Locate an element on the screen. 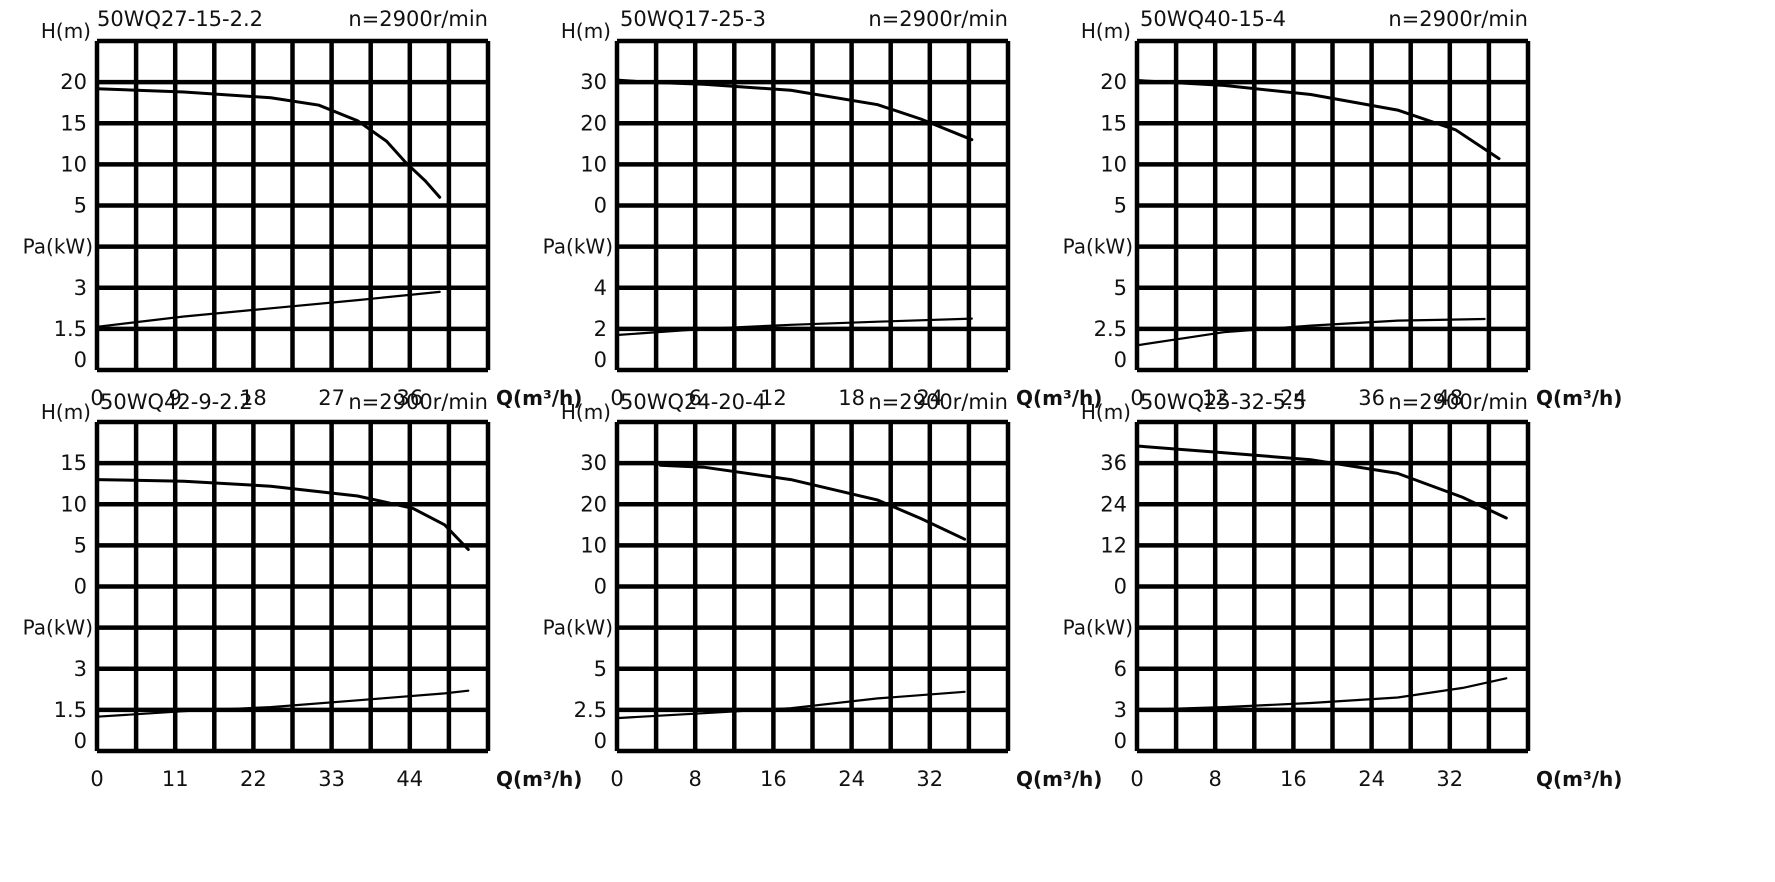 The height and width of the screenshot is (882, 1775). chart-model-title: 50WQ42-9-2.2 is located at coordinates (176, 402).